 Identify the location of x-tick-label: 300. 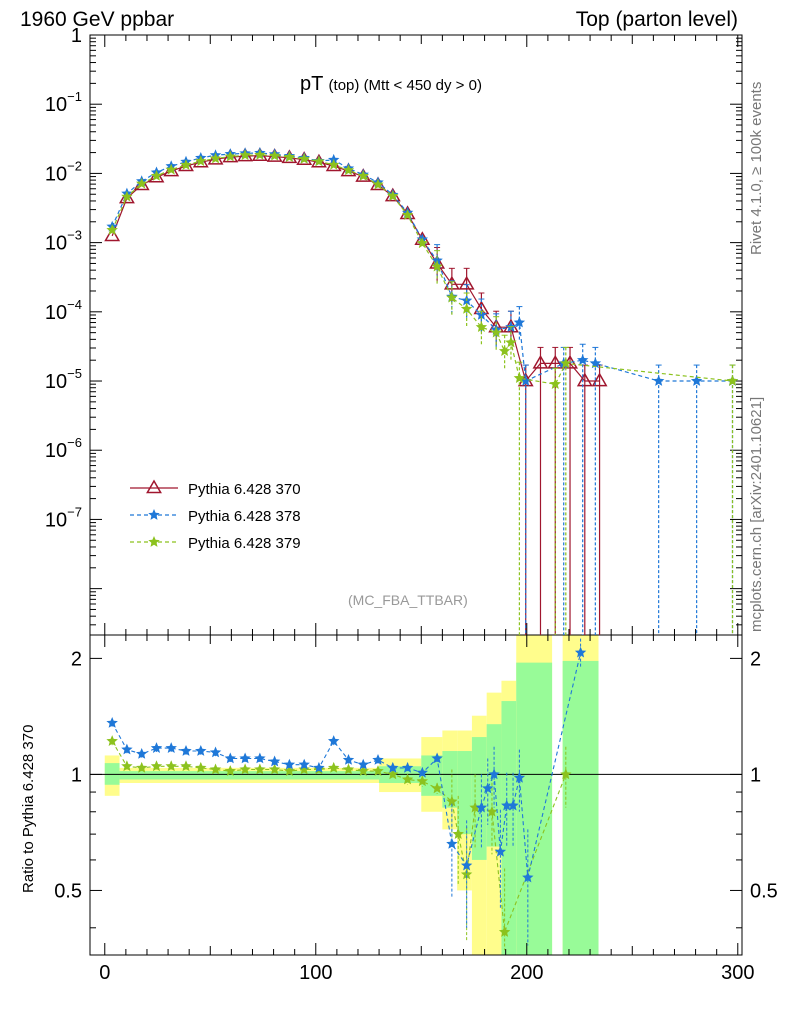
(737, 973).